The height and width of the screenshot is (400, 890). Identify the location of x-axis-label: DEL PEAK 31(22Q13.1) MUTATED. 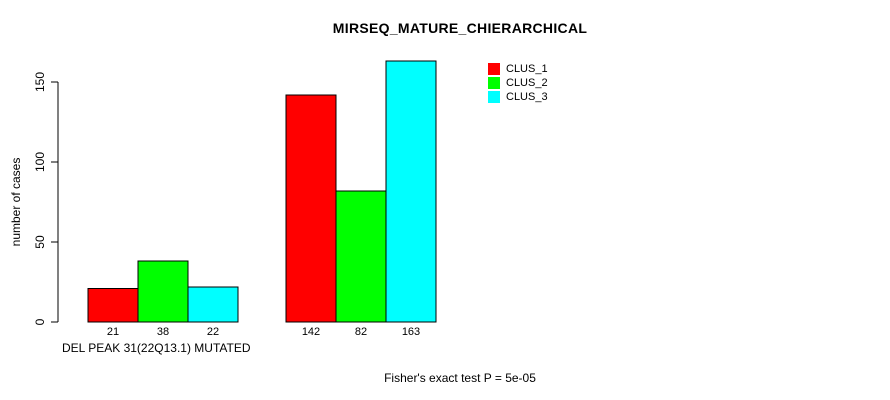
(156, 348).